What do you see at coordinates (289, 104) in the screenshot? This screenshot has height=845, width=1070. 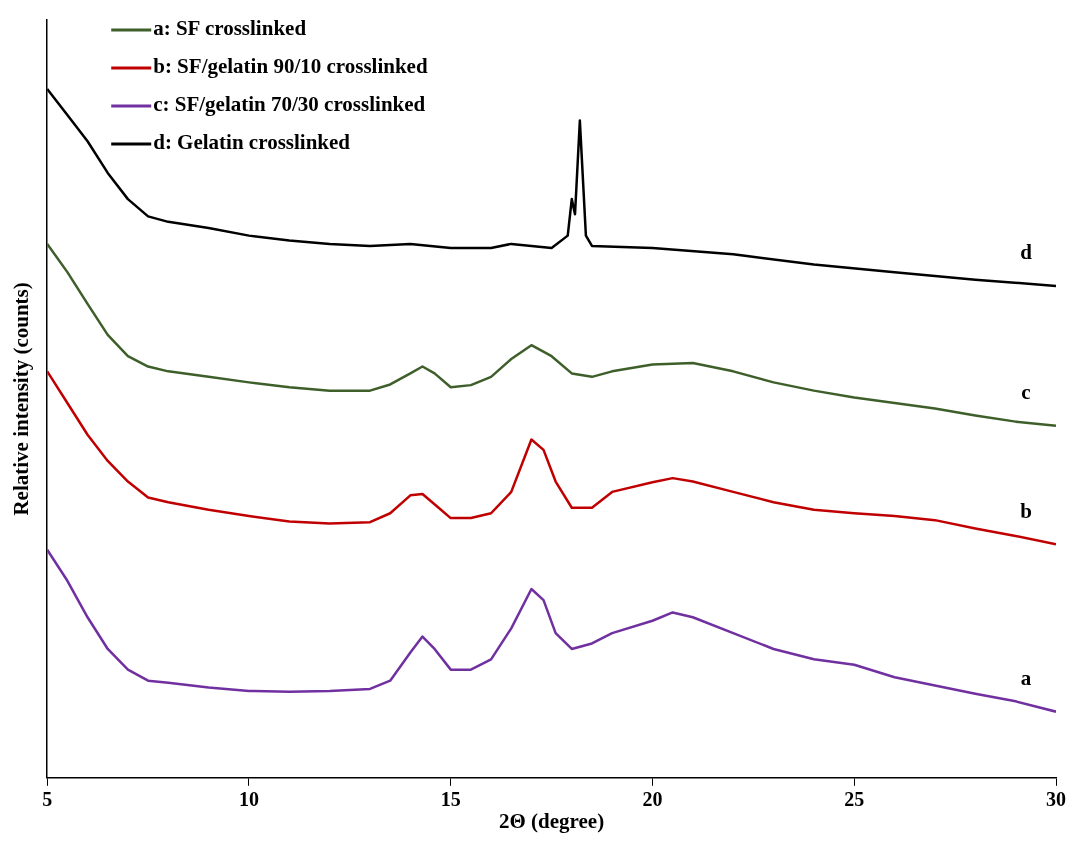 I see `legend-label: c: SF/gelatin 70/30 crosslinked` at bounding box center [289, 104].